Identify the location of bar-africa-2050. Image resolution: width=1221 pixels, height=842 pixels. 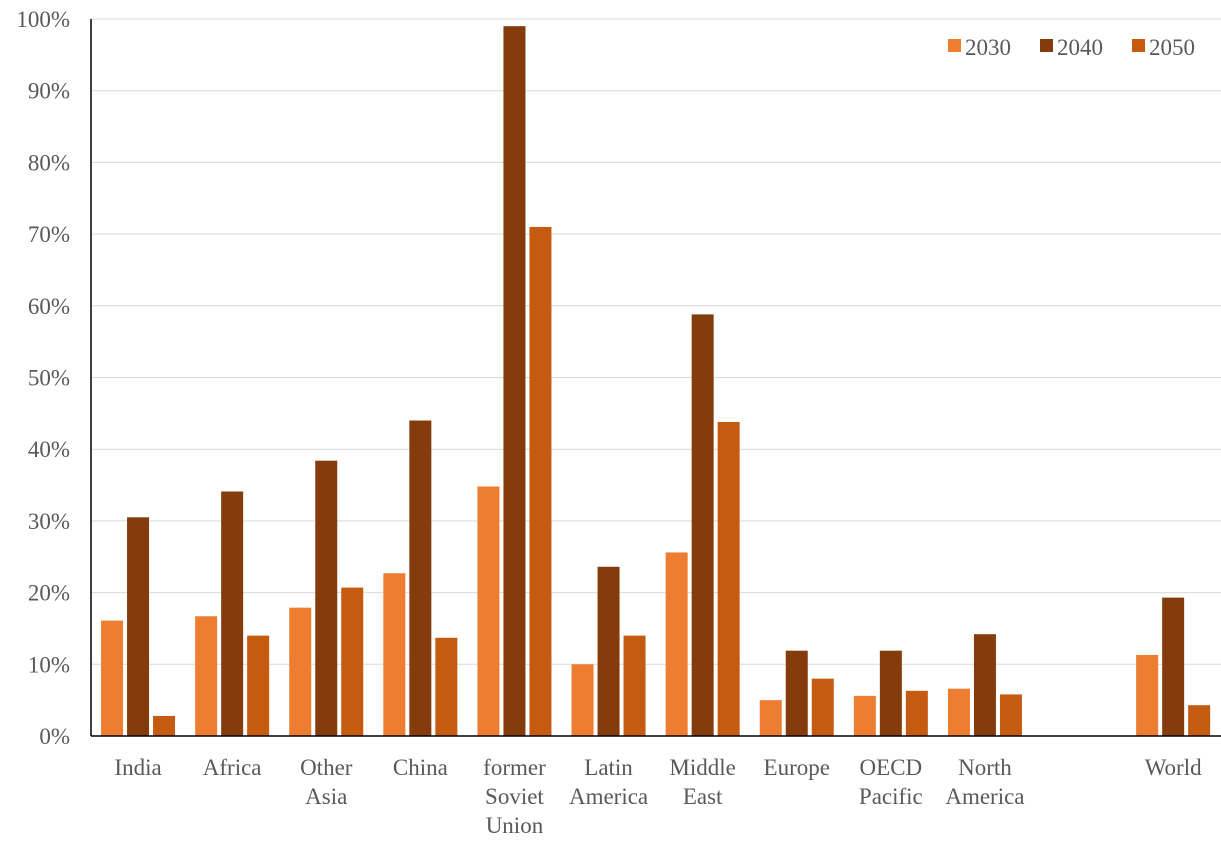
(258, 685).